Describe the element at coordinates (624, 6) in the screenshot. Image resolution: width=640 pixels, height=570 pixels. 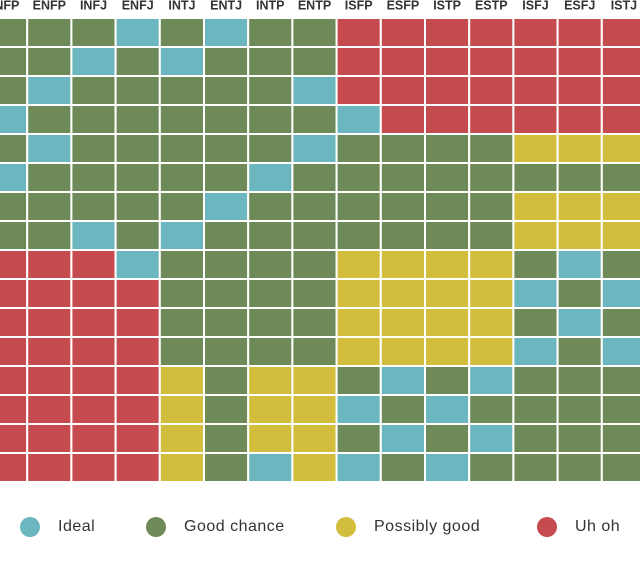
I see `column-header: ISTJ` at that location.